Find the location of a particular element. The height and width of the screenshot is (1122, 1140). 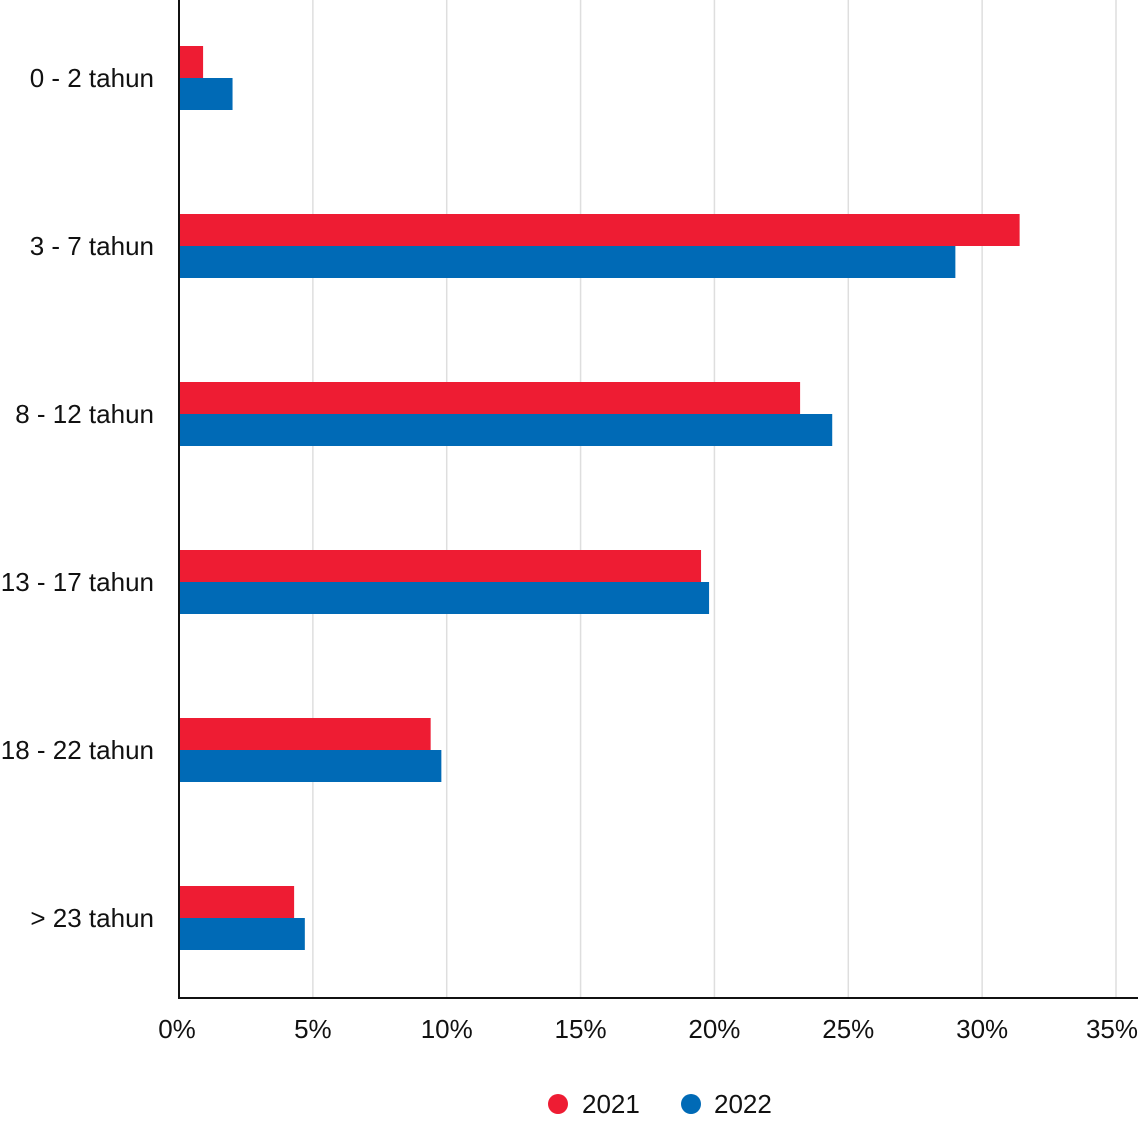

category-label: 18 - 22 tahun is located at coordinates (77, 750).